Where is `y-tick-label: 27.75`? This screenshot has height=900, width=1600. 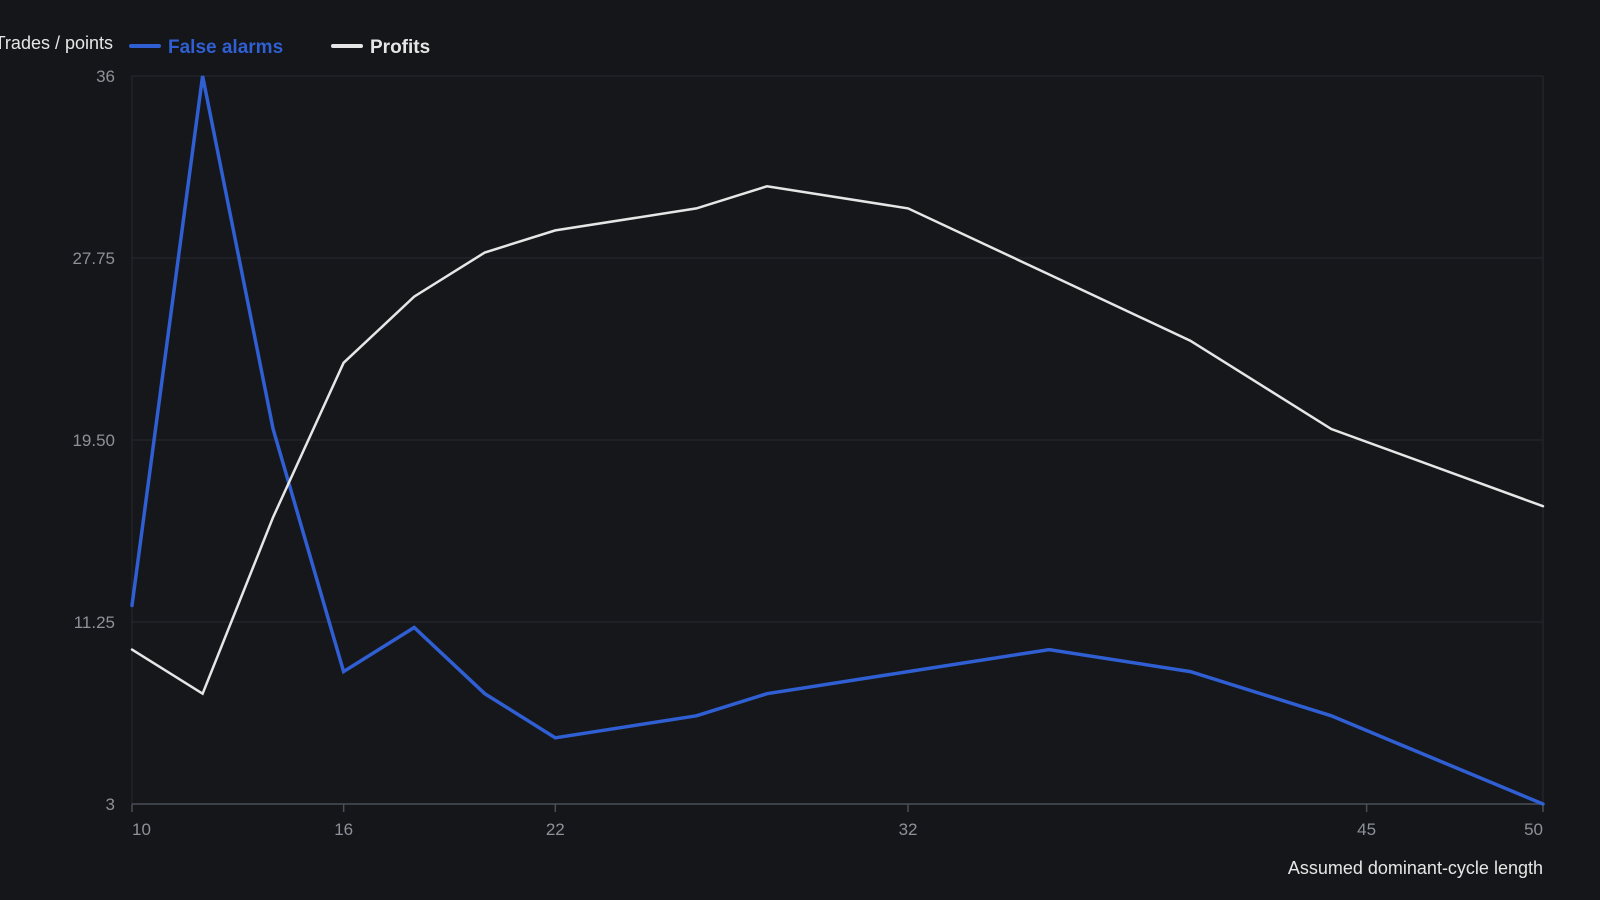
y-tick-label: 27.75 is located at coordinates (93, 258).